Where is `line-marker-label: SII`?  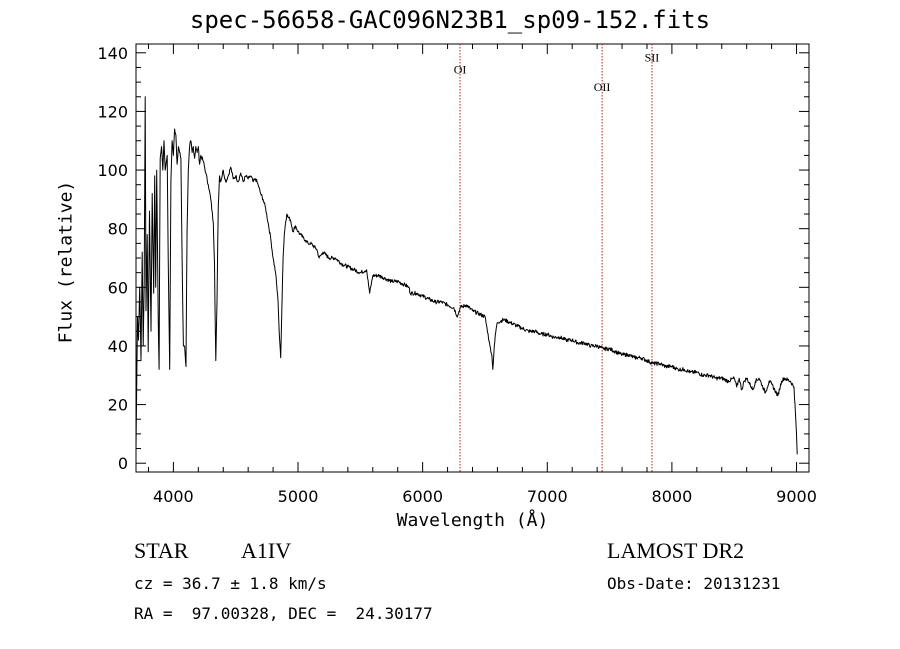
line-marker-label: SII is located at coordinates (652, 58).